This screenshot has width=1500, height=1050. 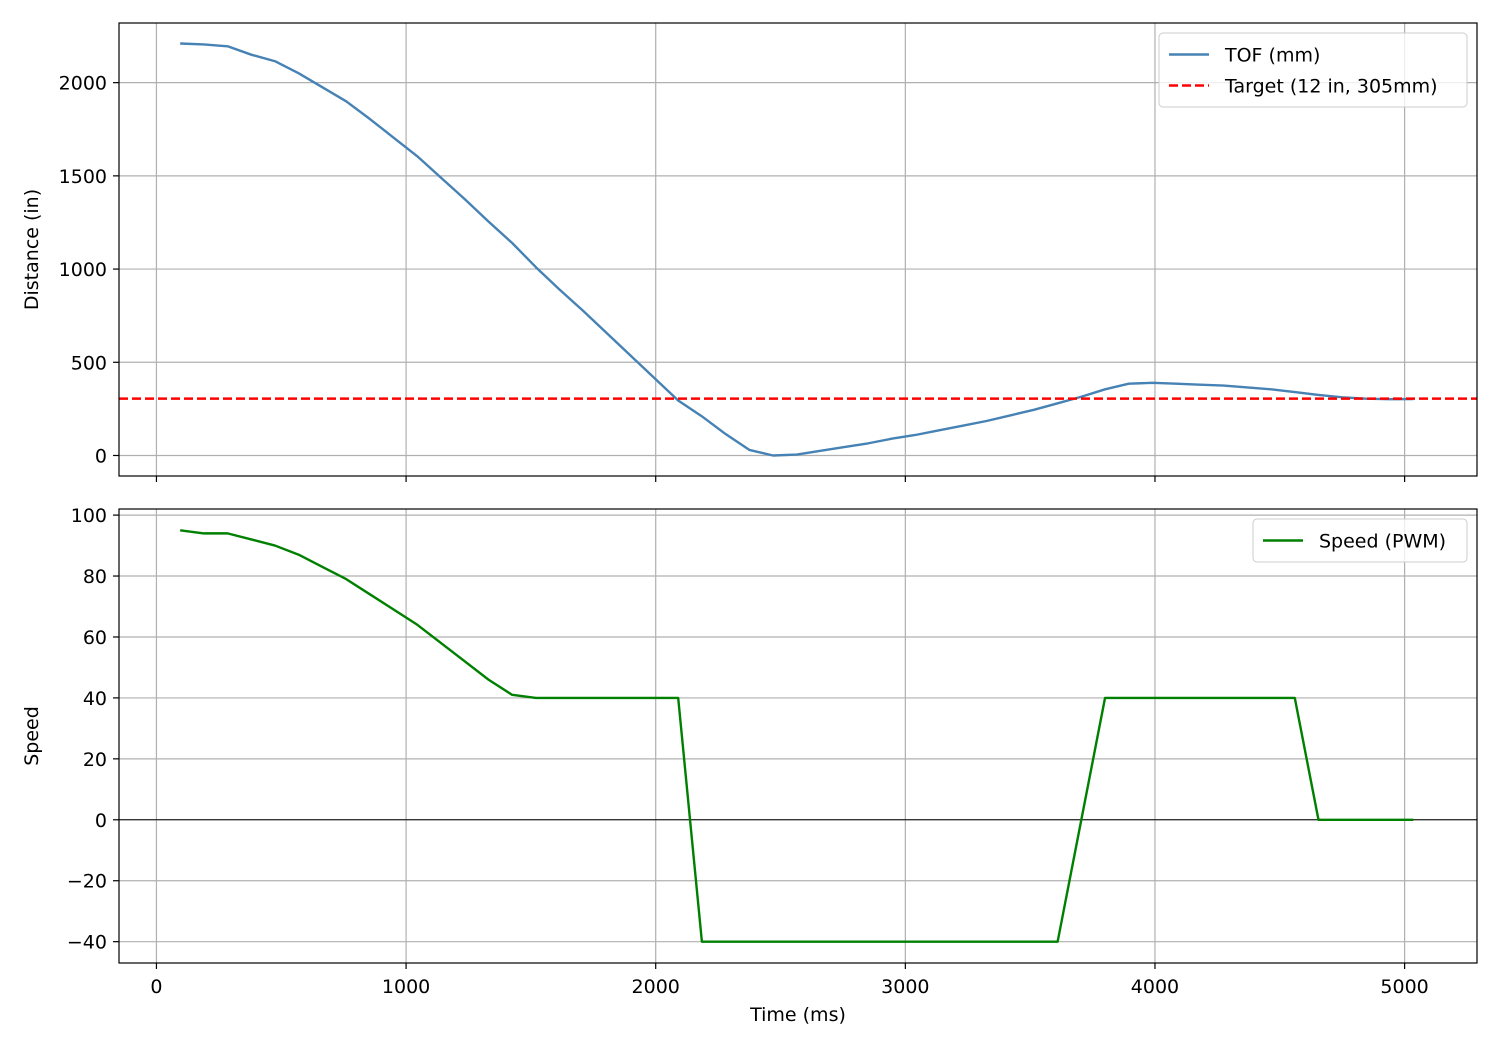 I want to click on y-tick-label: 80, so click(x=95, y=577).